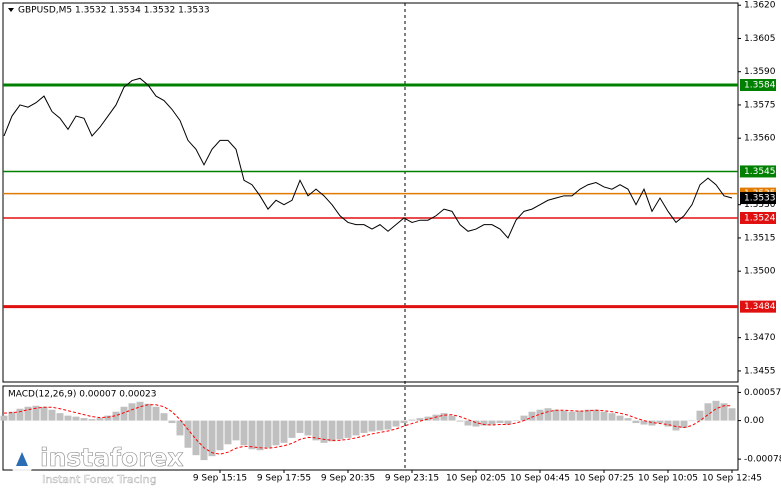 Image resolution: width=781 pixels, height=489 pixels. I want to click on logo-tagline: Instant Forex Tracing, so click(99, 479).